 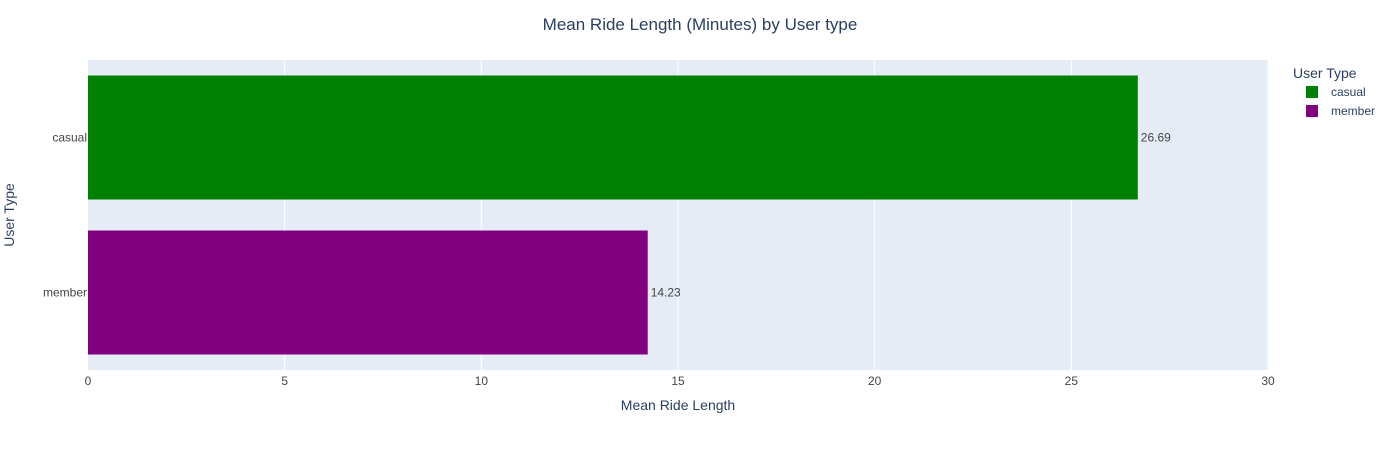 What do you see at coordinates (911, 215) in the screenshot?
I see `bar-value-labels: 26.69 14.23` at bounding box center [911, 215].